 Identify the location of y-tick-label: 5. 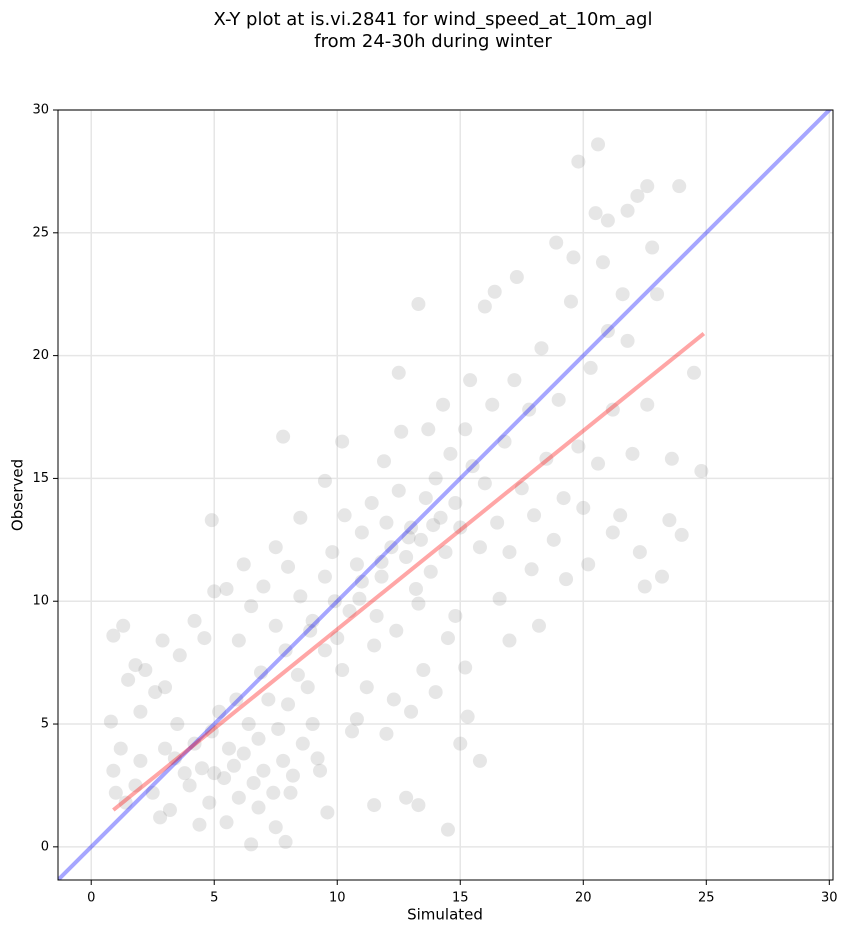
(45, 724).